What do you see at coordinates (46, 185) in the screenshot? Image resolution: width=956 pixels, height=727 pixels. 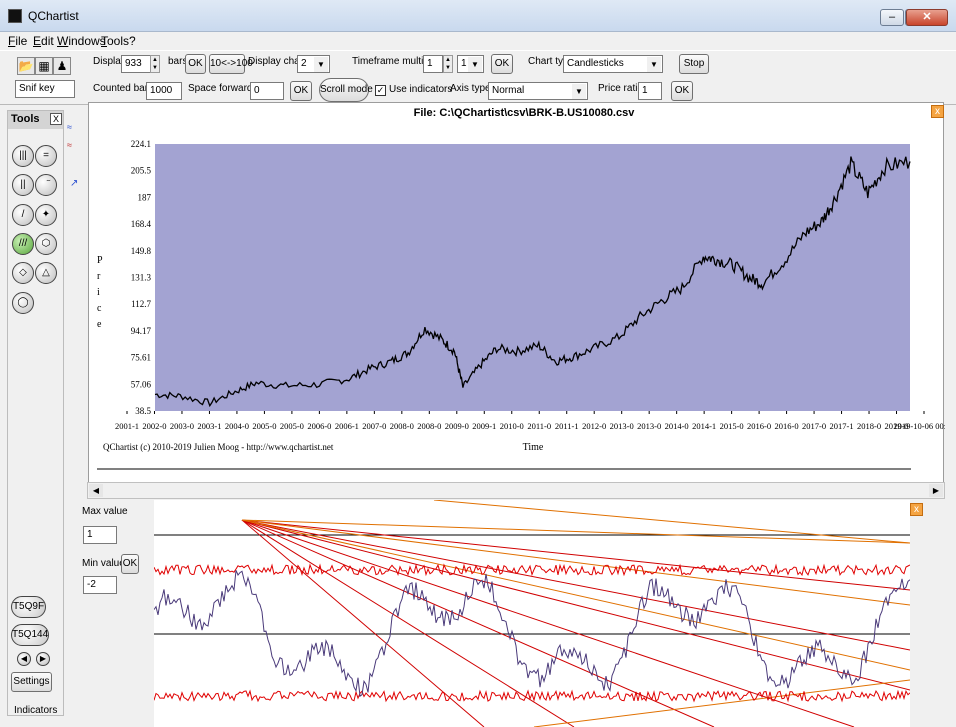 I see `spiral-tool-icon: ٓ` at bounding box center [46, 185].